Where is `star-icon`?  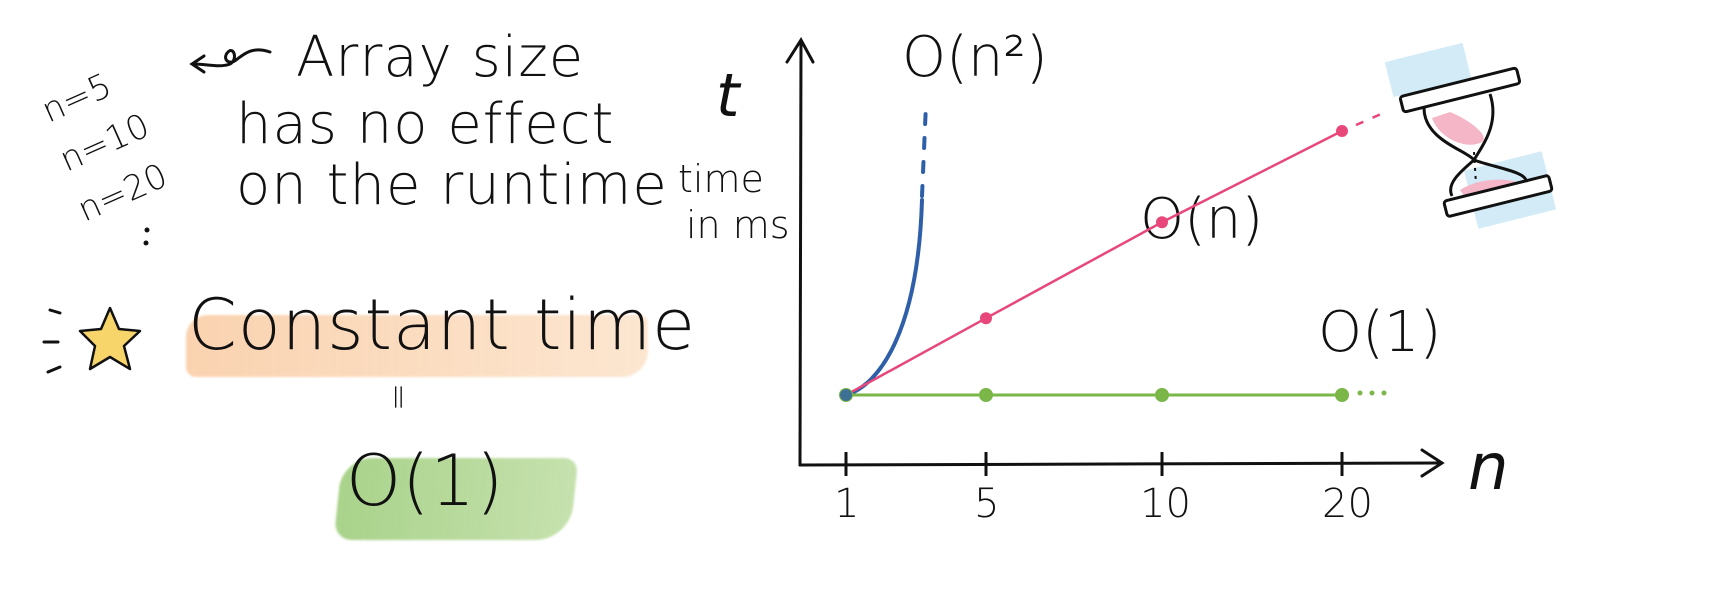 star-icon is located at coordinates (92, 340).